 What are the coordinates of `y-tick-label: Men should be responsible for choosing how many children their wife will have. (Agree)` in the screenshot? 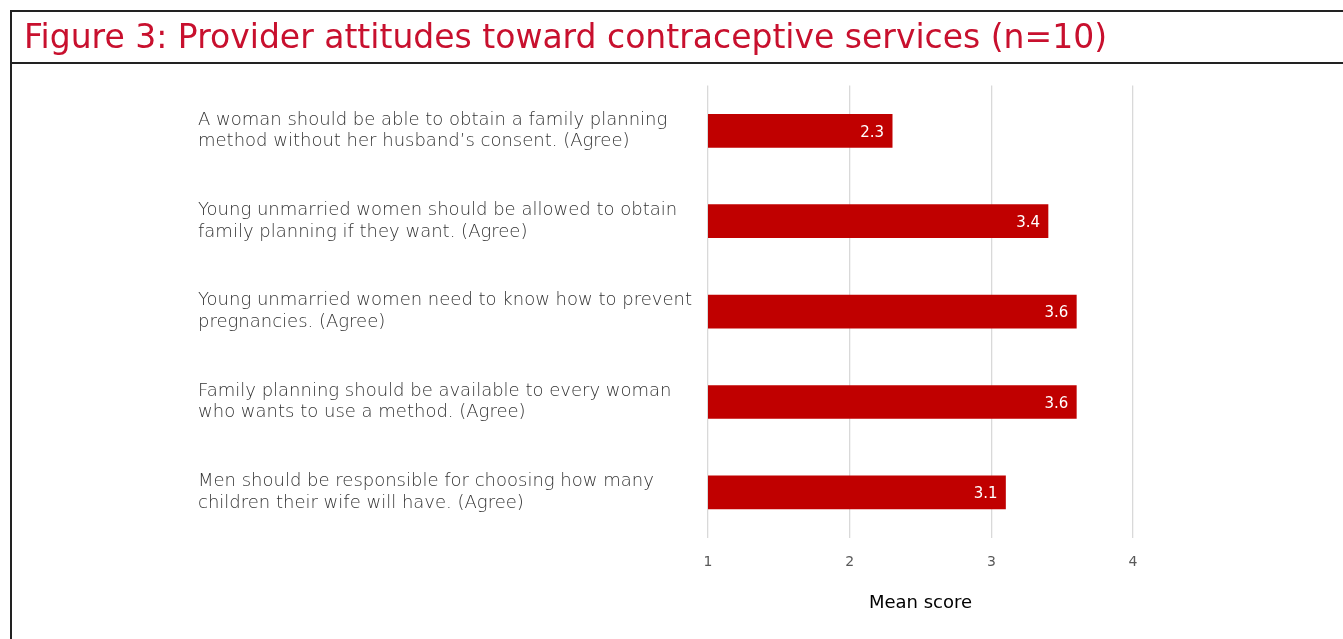 It's located at (426, 490).